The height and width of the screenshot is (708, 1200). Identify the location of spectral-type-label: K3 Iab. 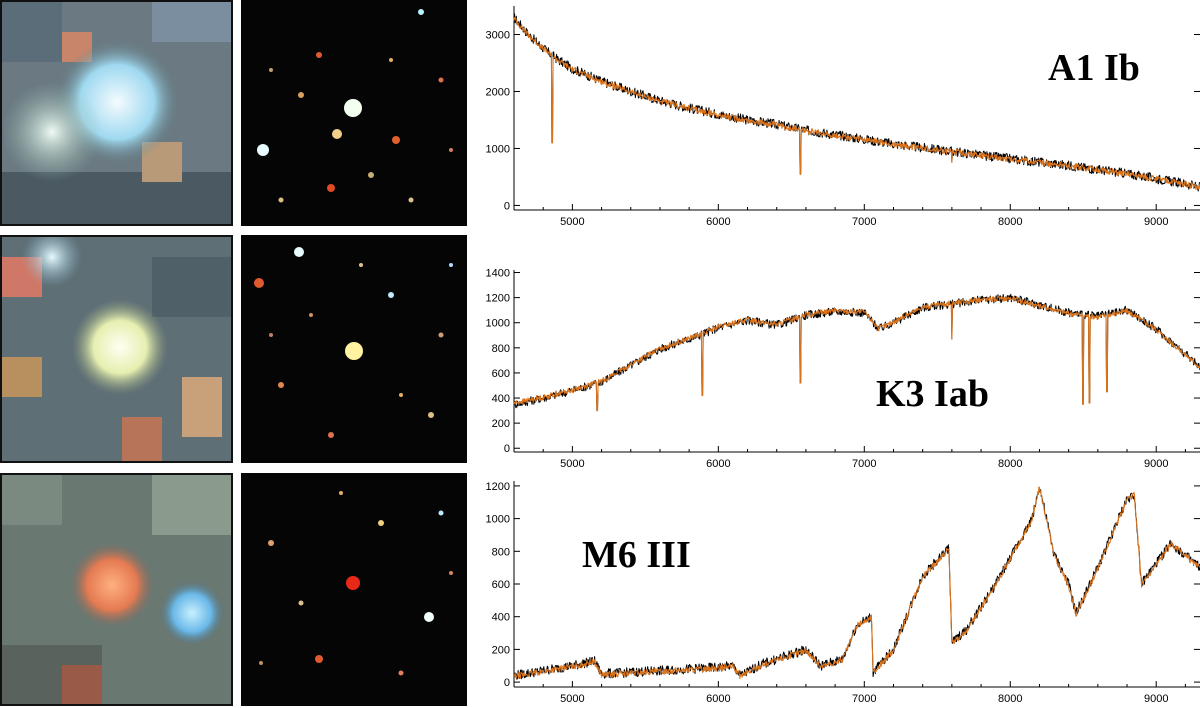
(932, 394).